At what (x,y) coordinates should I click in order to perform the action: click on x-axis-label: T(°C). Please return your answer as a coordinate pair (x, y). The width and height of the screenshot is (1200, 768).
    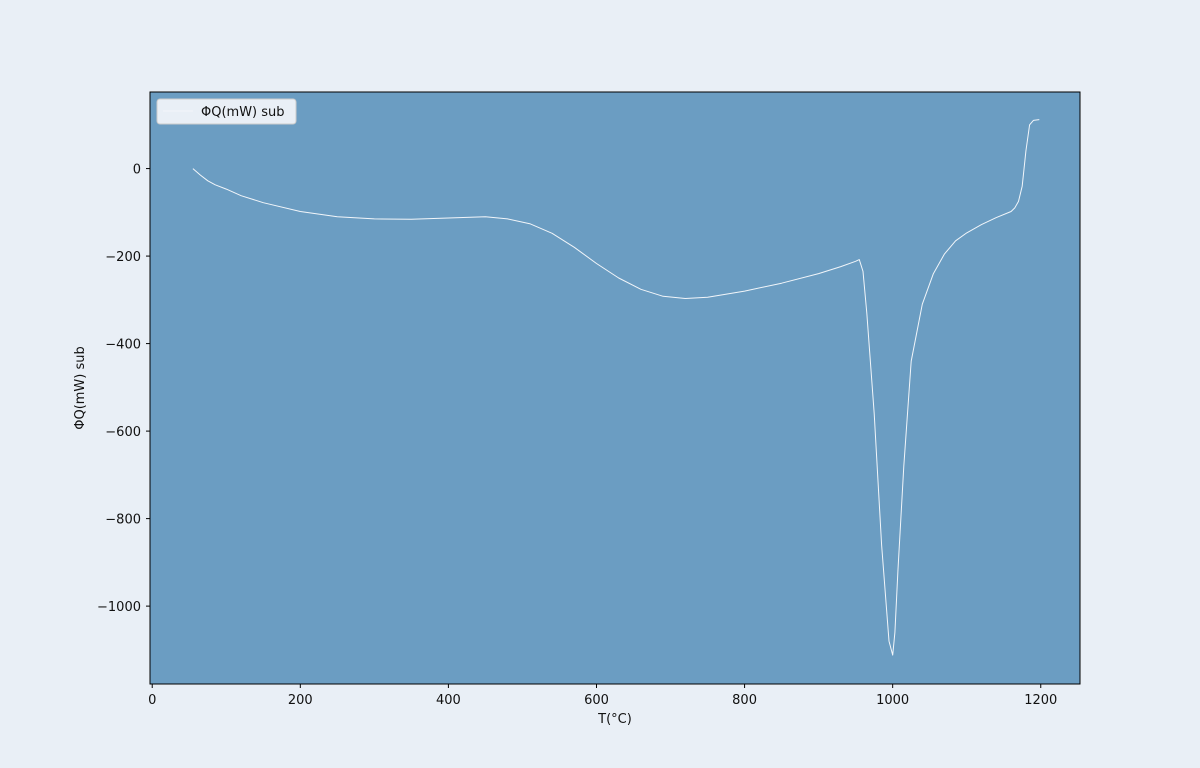
    Looking at the image, I should click on (614, 719).